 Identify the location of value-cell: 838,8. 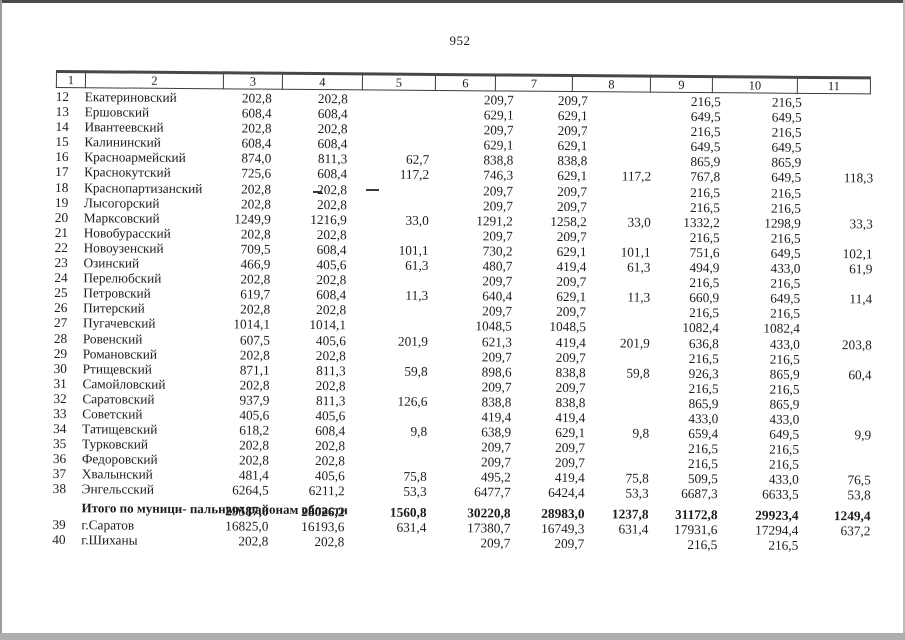
(572, 161).